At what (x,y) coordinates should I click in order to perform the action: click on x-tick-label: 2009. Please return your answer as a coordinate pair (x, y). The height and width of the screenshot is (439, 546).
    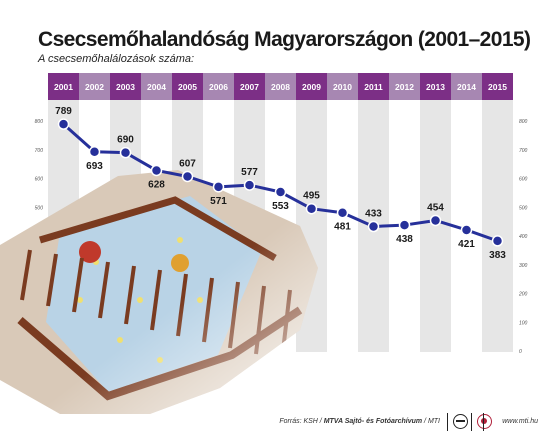
    Looking at the image, I should click on (311, 87).